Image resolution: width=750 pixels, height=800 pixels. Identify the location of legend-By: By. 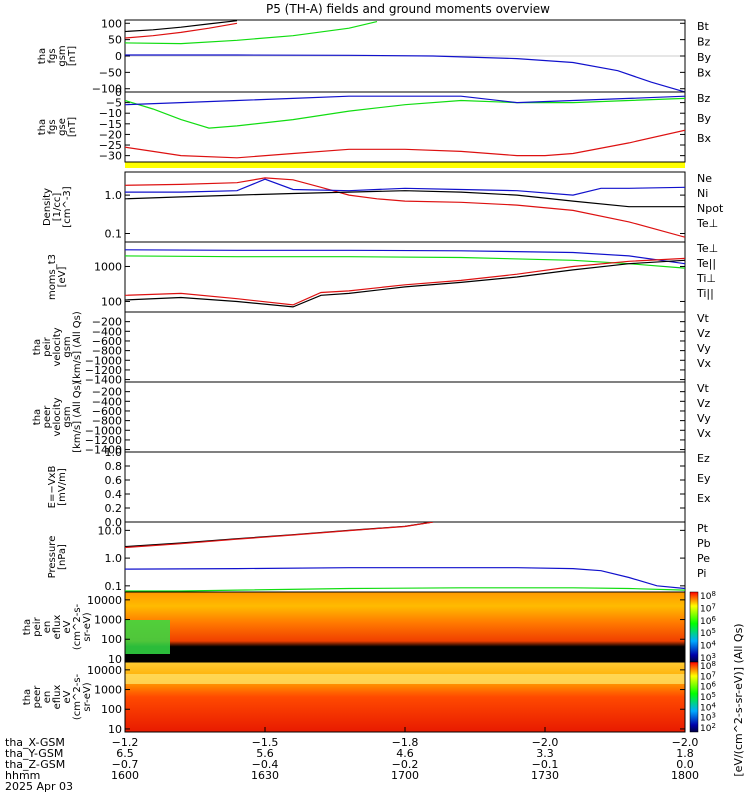
(704, 118).